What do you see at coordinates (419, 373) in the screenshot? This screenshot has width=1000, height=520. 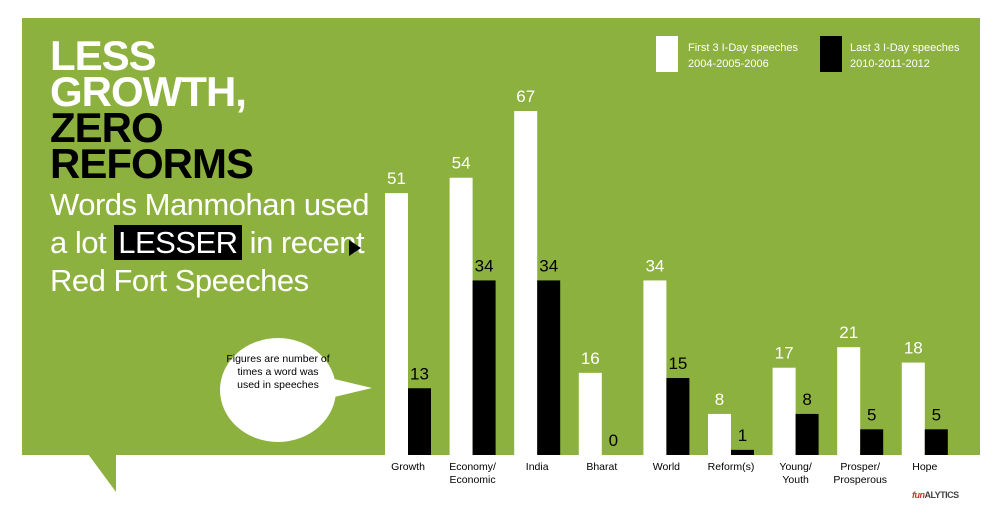 I see `value-label-last-0: 13` at bounding box center [419, 373].